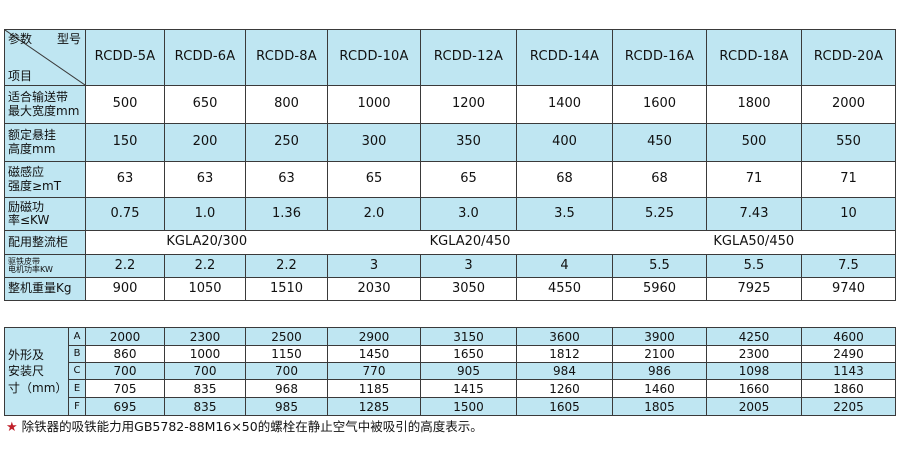 This screenshot has width=900, height=470. Describe the element at coordinates (32, 148) in the screenshot. I see `row-label-line: 高度mm` at that location.